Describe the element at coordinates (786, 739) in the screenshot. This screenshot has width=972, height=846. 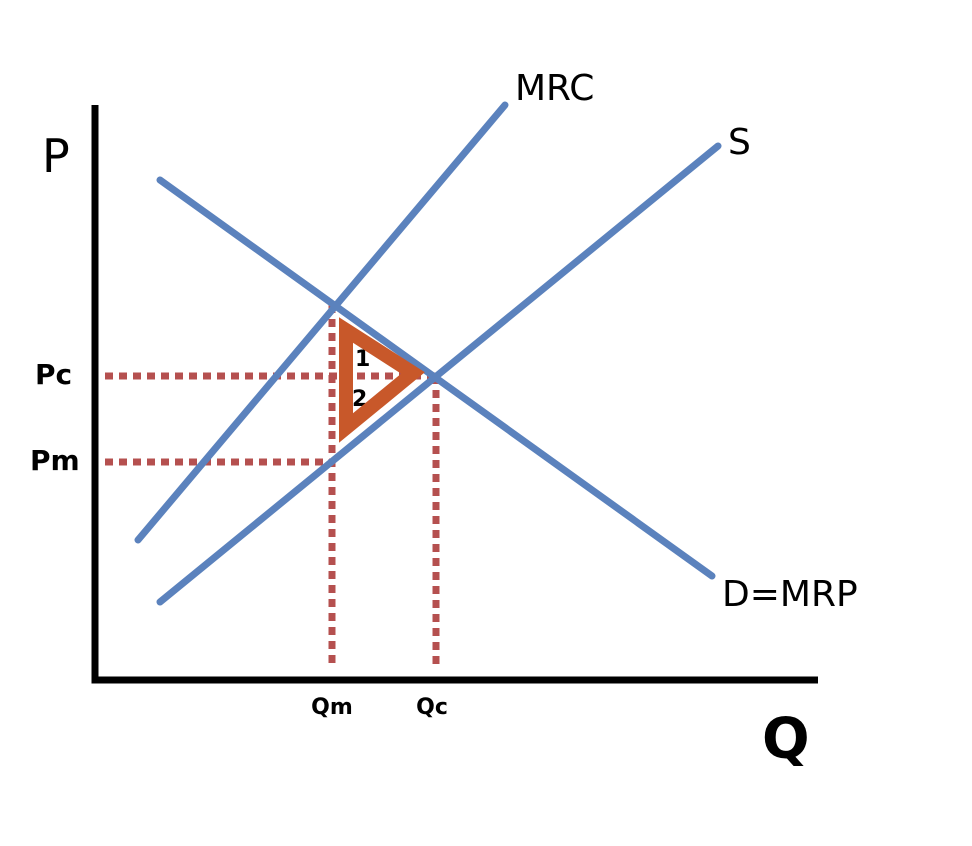
I see `x-axis-label: Q` at that location.